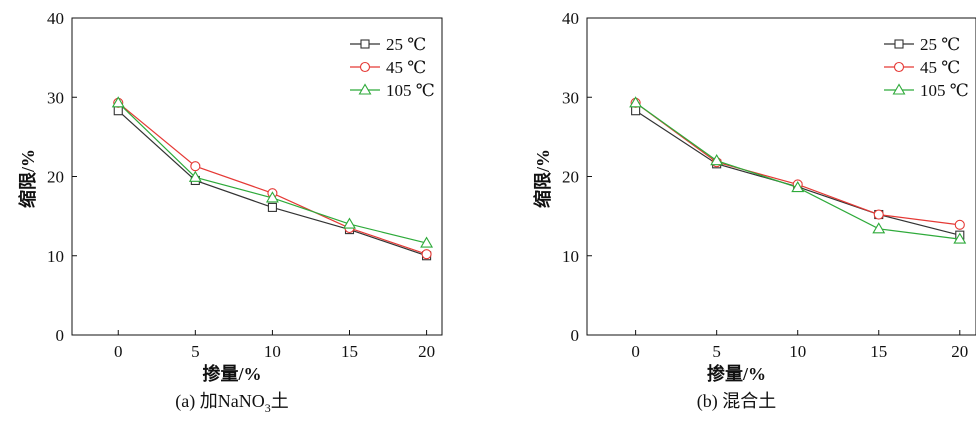 The image size is (976, 433). I want to click on caption-text: (b) 混合土, so click(737, 401).